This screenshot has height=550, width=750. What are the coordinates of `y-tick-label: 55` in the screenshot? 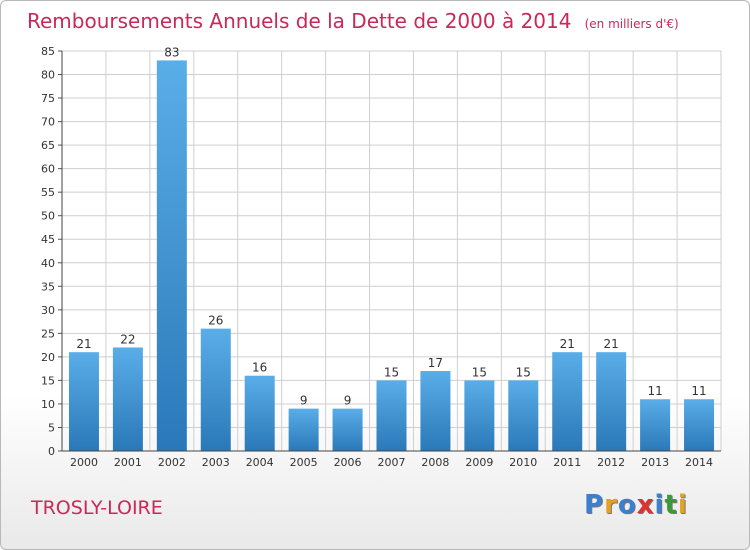 It's located at (48, 192).